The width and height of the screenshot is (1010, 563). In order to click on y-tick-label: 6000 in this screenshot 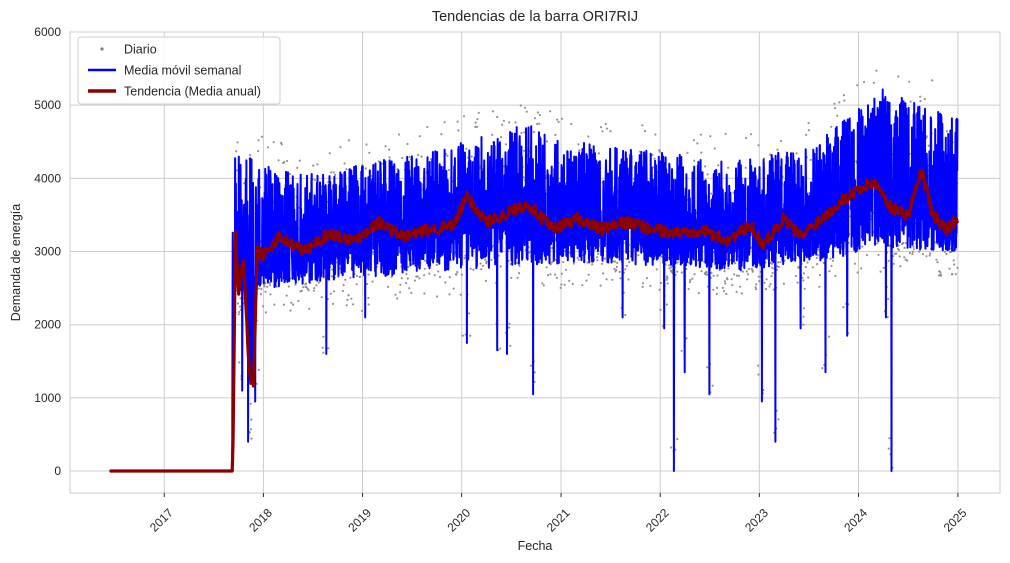, I will do `click(47, 32)`.